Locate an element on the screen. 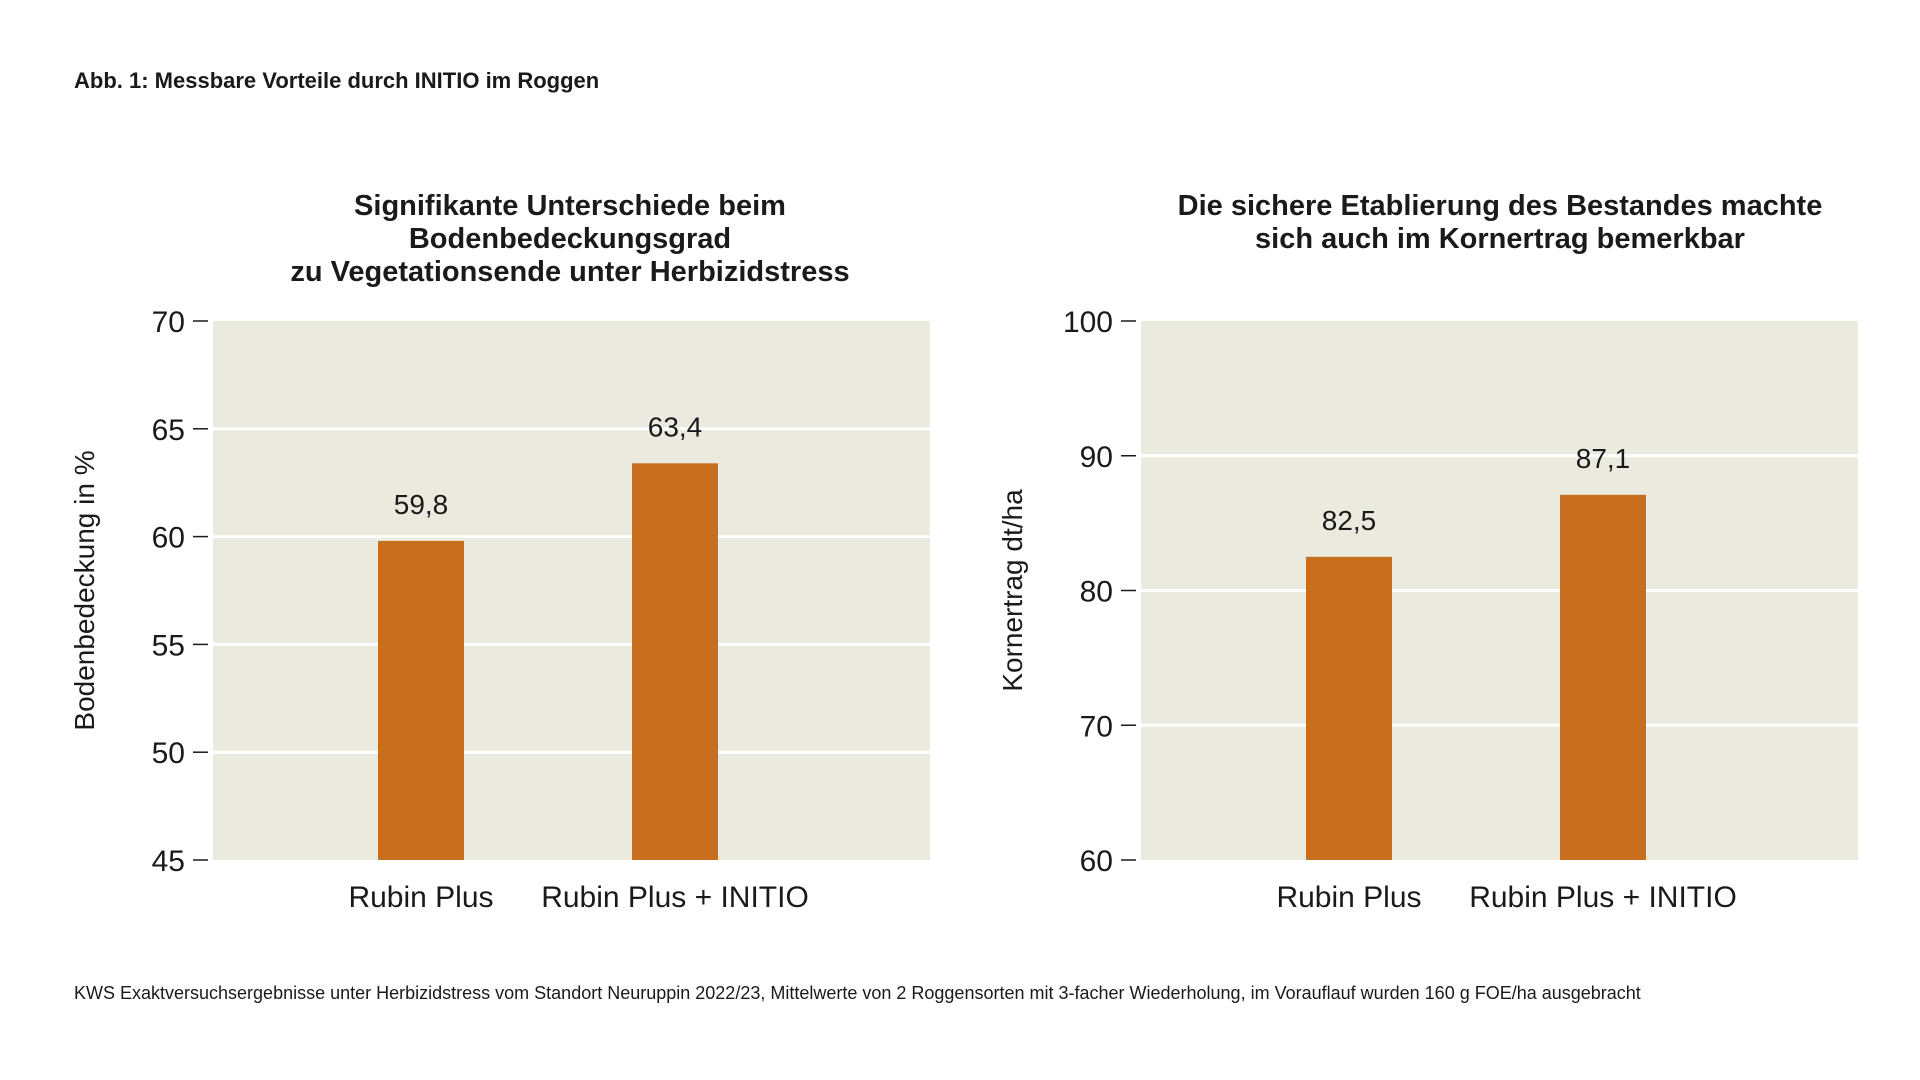 The image size is (1920, 1080). chart-right-title-line-2: sich auch im Kornertrag bemerkbar is located at coordinates (1500, 239).